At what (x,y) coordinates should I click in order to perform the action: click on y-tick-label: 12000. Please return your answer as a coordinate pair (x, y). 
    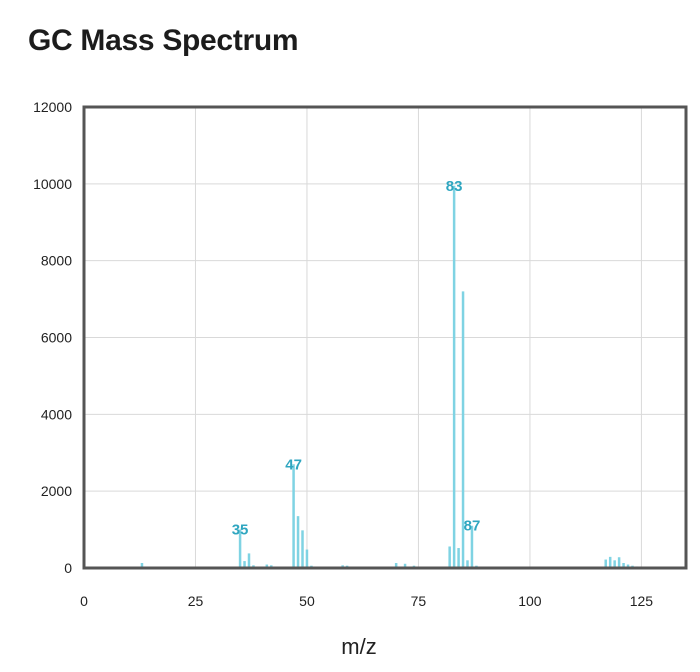
    Looking at the image, I should click on (52, 107).